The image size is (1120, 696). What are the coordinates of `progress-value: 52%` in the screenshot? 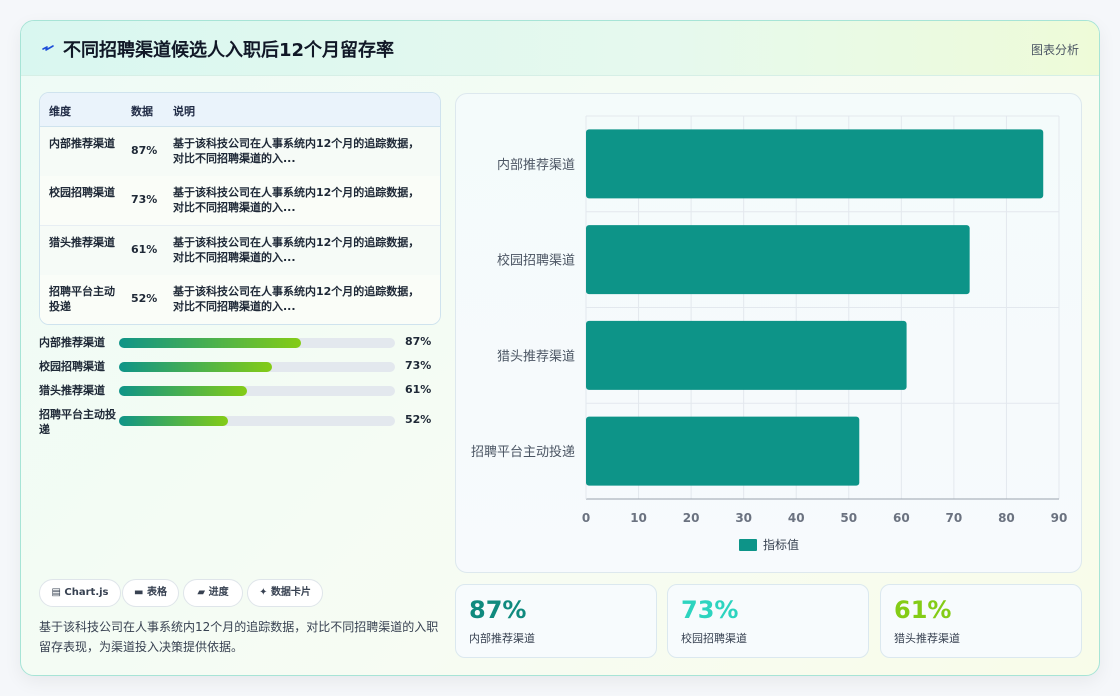 It's located at (418, 419).